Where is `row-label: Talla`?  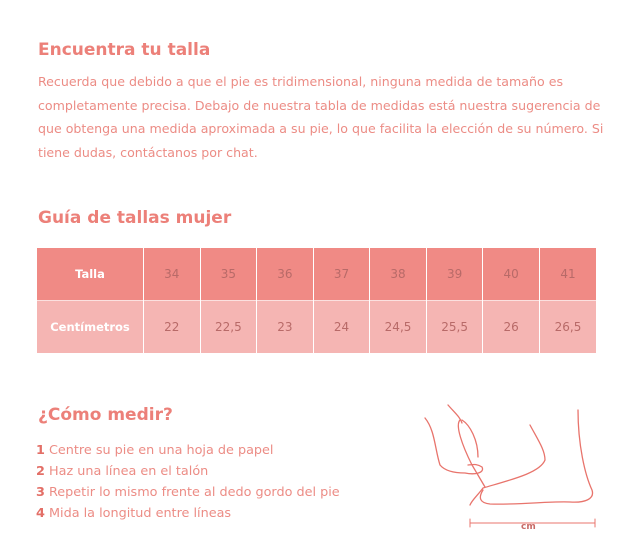 row-label: Talla is located at coordinates (90, 274).